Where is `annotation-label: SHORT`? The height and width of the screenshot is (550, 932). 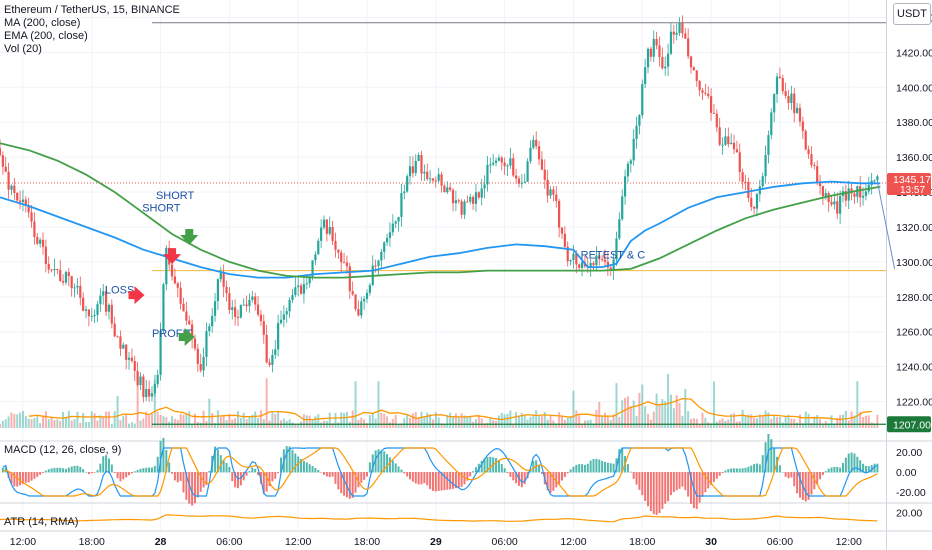
annotation-label: SHORT is located at coordinates (175, 196).